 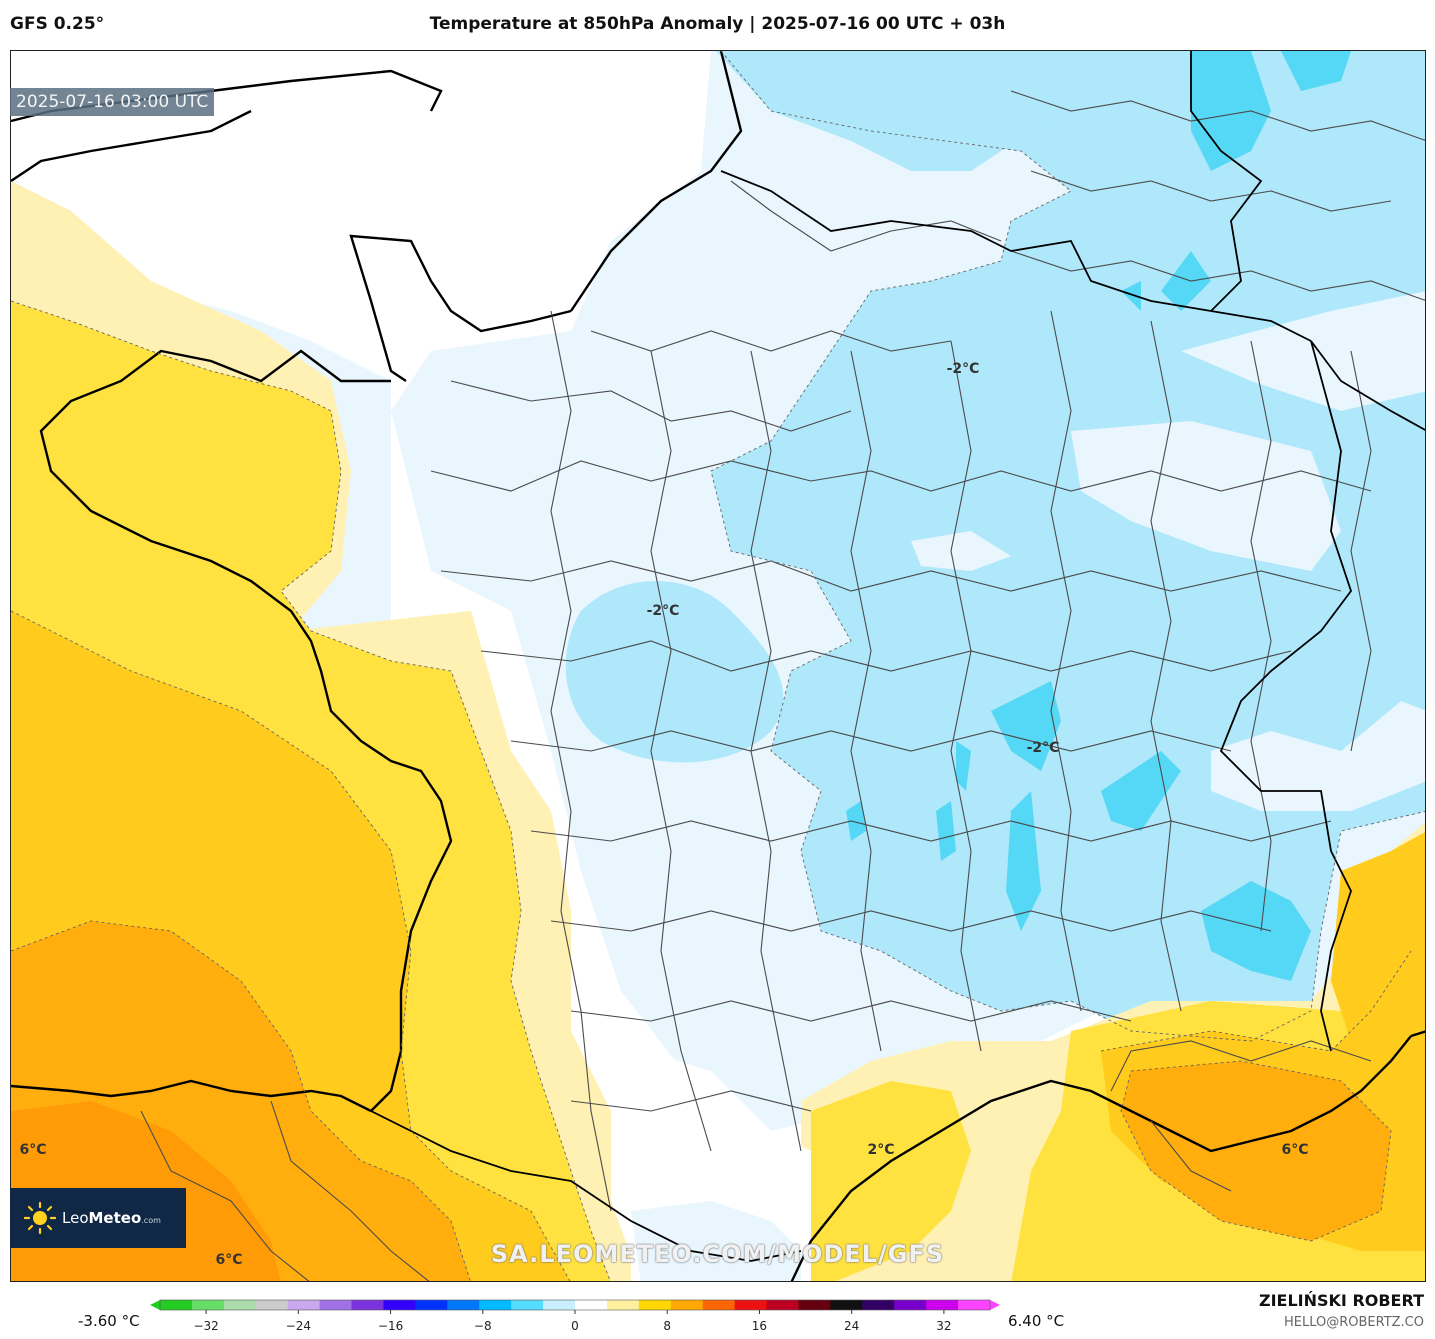 I want to click on warm-light-brittany, so click(x=231, y=446).